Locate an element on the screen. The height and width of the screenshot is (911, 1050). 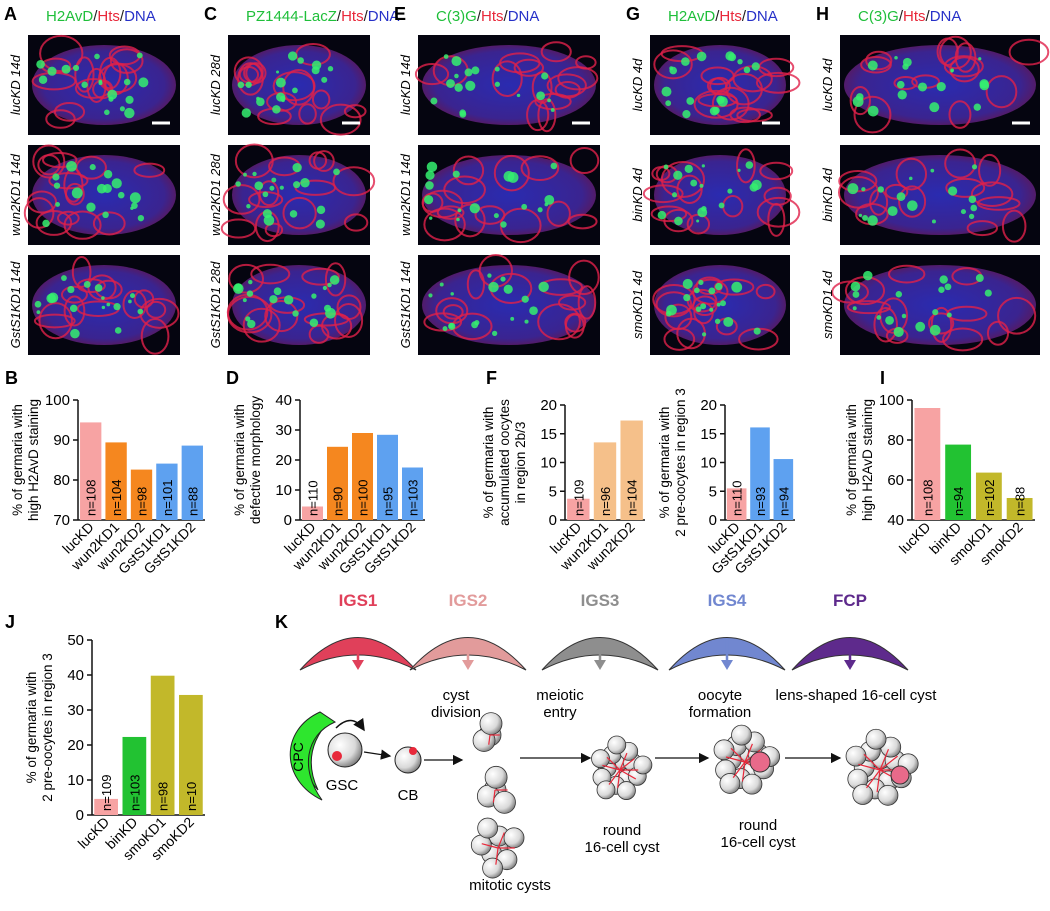
sample-size: n=94 is located at coordinates (783, 501).